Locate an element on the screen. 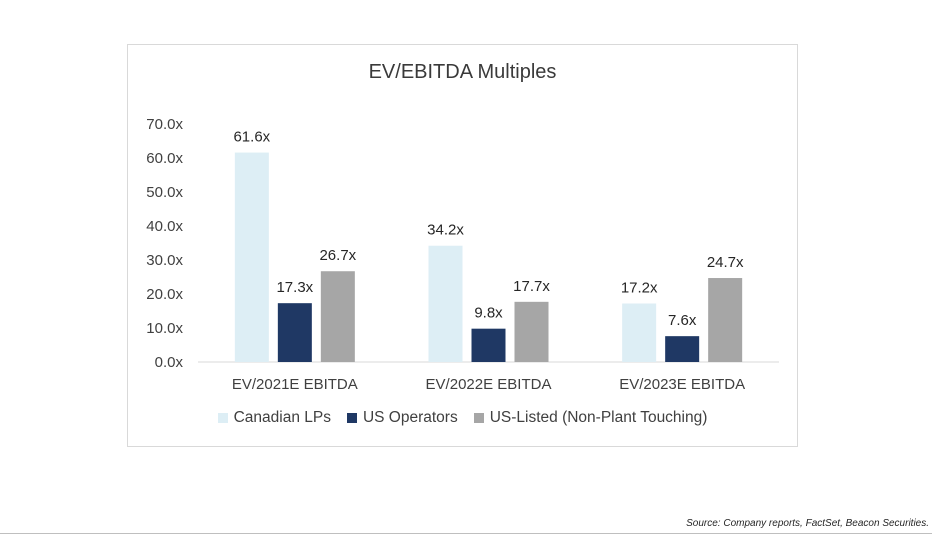 This screenshot has height=543, width=932. category-label: EV/2021E EBITDA is located at coordinates (295, 384).